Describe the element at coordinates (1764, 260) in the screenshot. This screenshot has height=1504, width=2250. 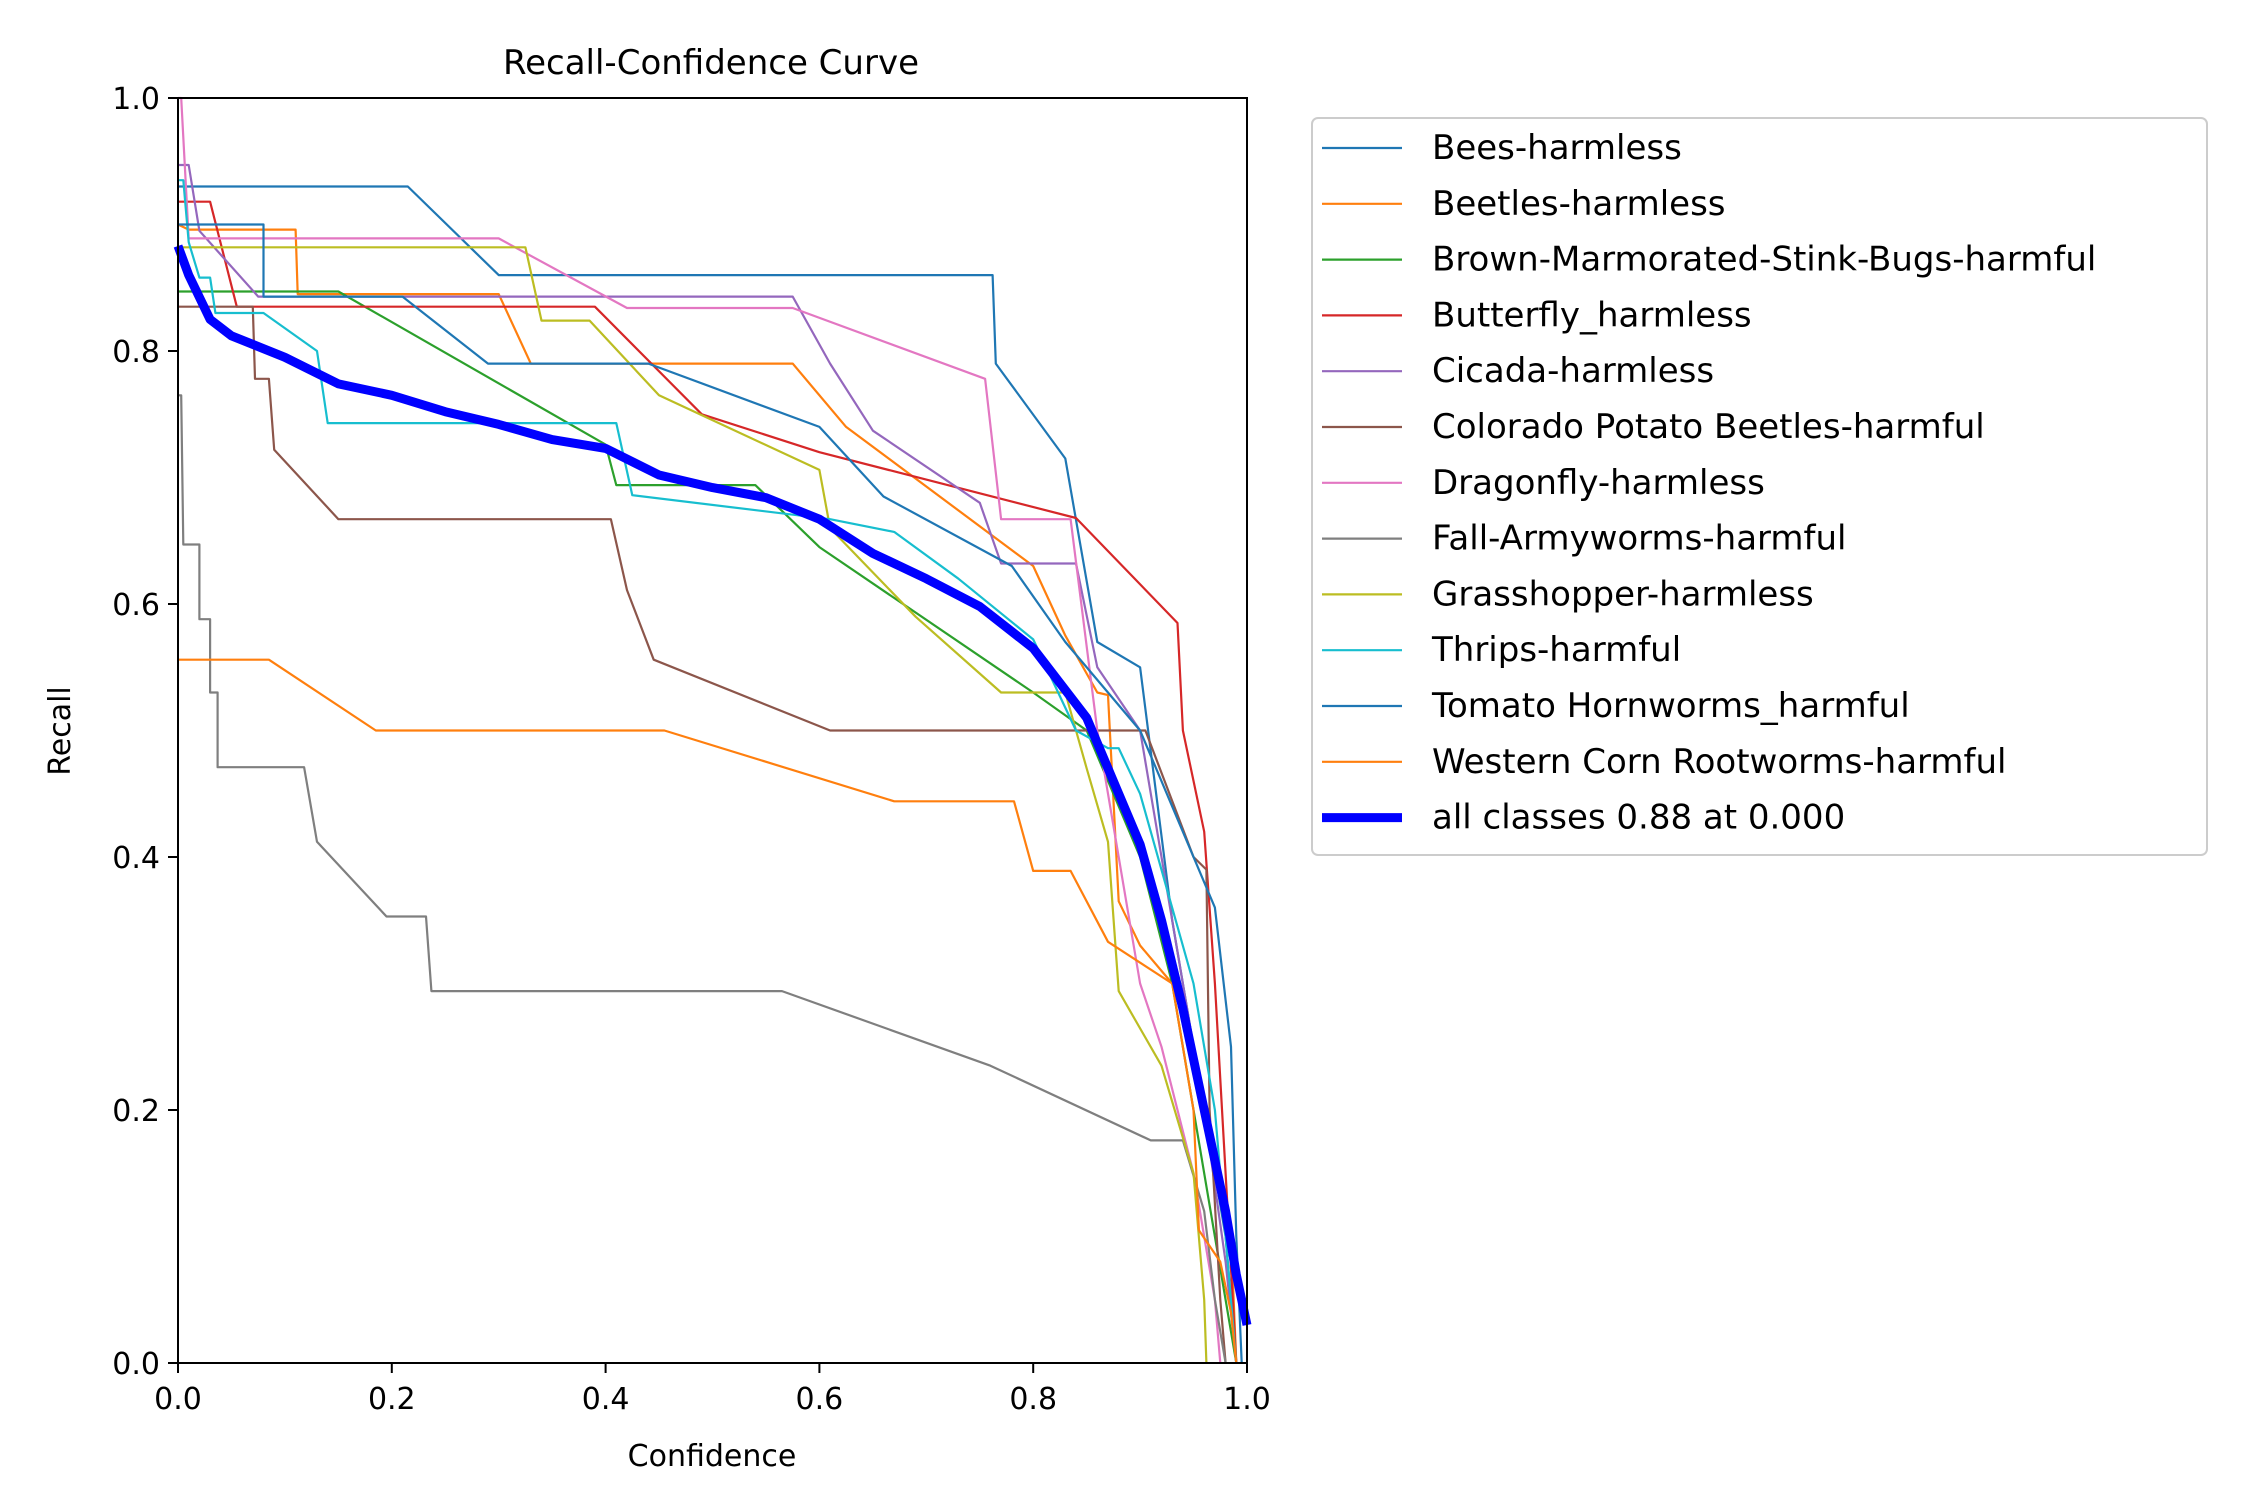
I see `legend-label: Brown-Marmorated-Stink-Bugs-harmful` at that location.